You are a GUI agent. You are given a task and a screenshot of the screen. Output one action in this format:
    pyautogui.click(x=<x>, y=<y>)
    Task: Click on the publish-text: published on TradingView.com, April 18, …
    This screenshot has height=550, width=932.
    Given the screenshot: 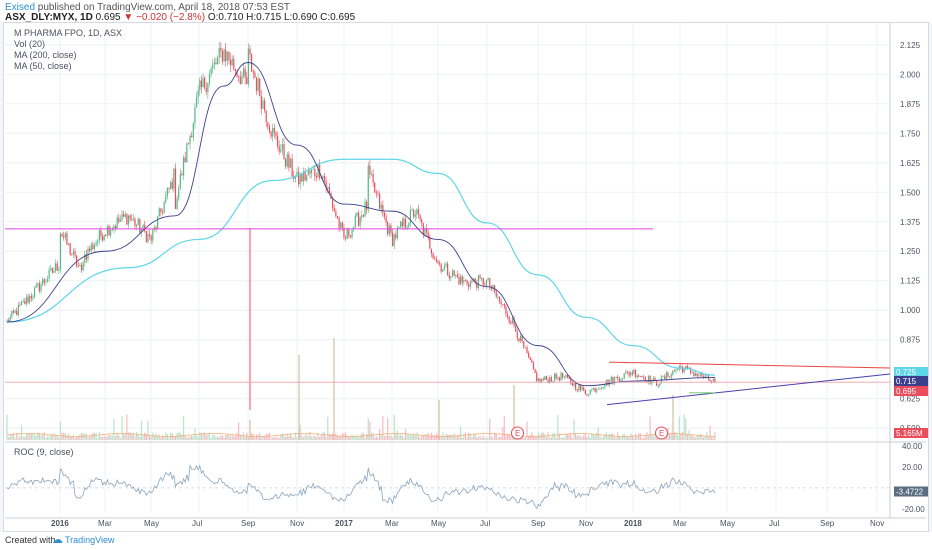 What is the action you would take?
    pyautogui.click(x=163, y=7)
    